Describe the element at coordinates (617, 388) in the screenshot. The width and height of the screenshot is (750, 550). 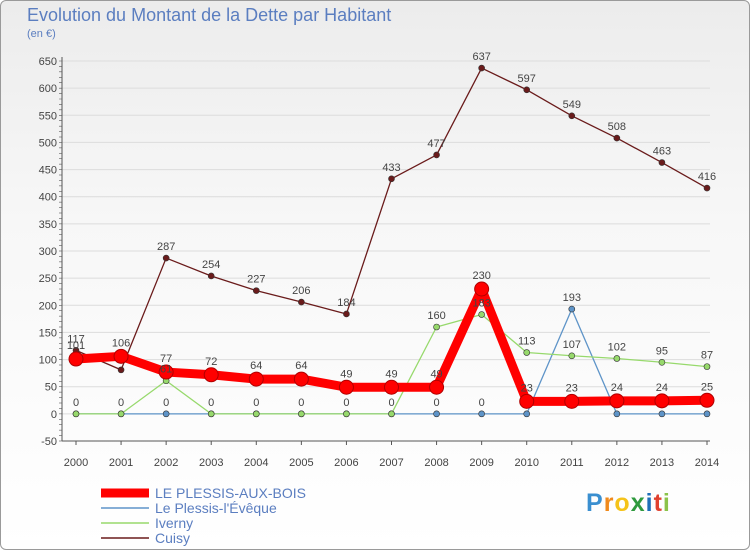
I see `data-label: 24` at that location.